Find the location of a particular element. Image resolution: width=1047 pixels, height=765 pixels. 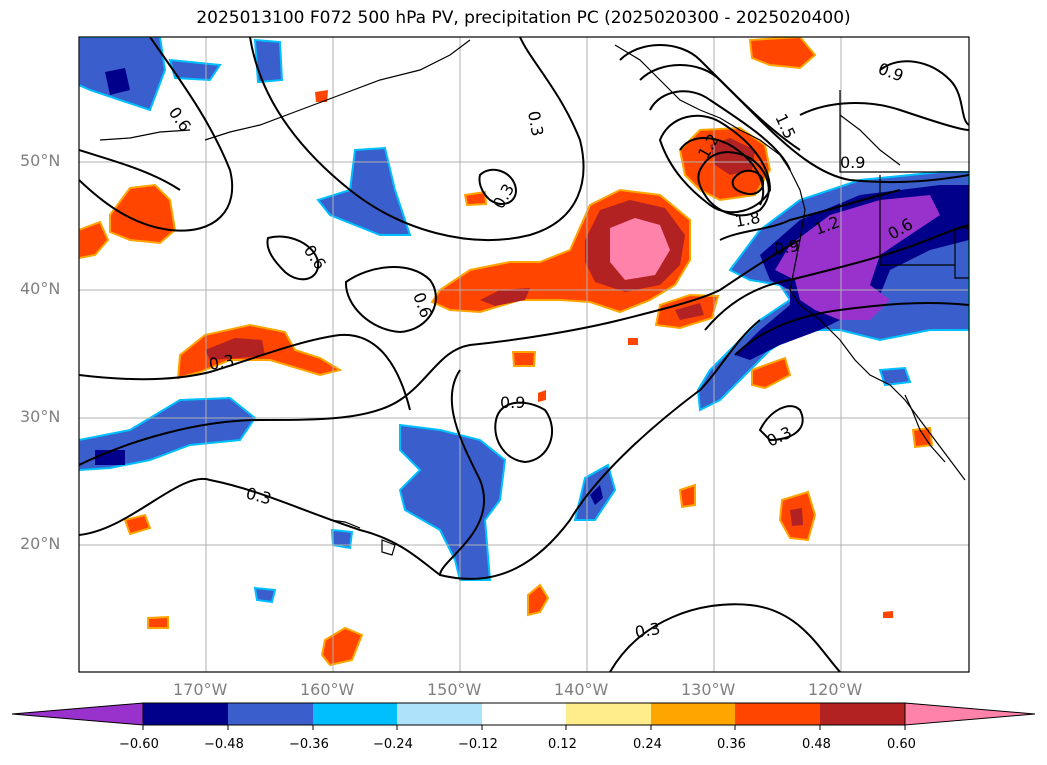

colorbar-tick-label: −0.24 is located at coordinates (393, 744).